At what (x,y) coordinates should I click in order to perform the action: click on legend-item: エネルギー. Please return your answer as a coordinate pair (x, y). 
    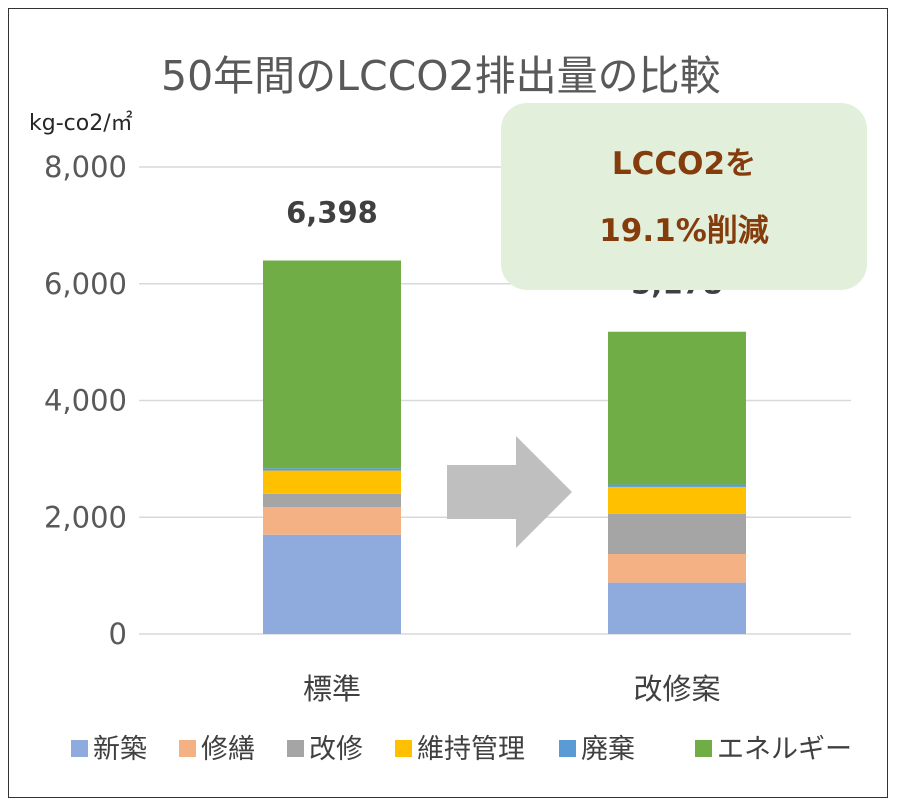
    Looking at the image, I should click on (773, 749).